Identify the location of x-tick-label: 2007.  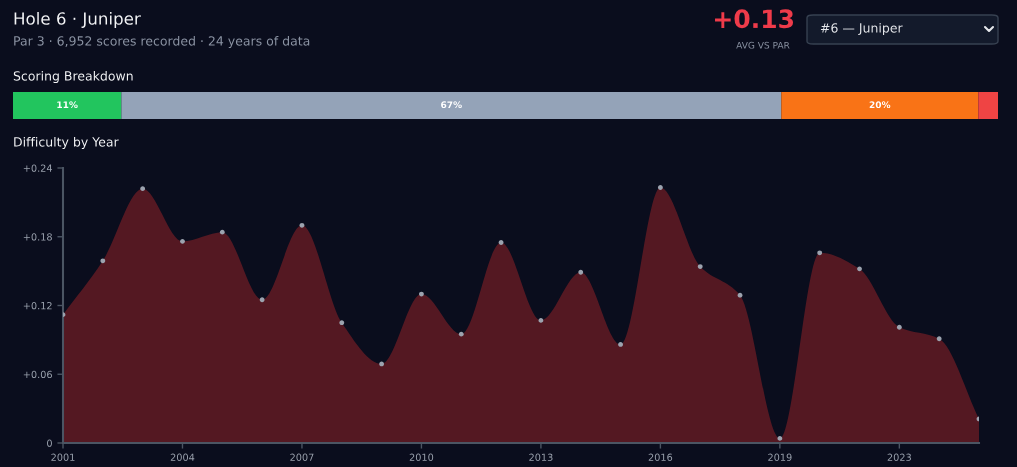
(302, 457).